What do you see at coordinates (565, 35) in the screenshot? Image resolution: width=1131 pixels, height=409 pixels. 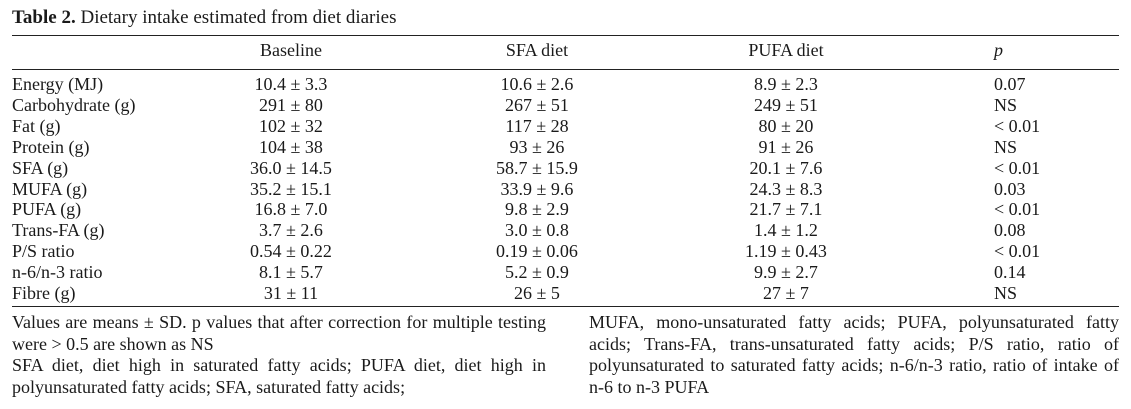 I see `top-rule` at bounding box center [565, 35].